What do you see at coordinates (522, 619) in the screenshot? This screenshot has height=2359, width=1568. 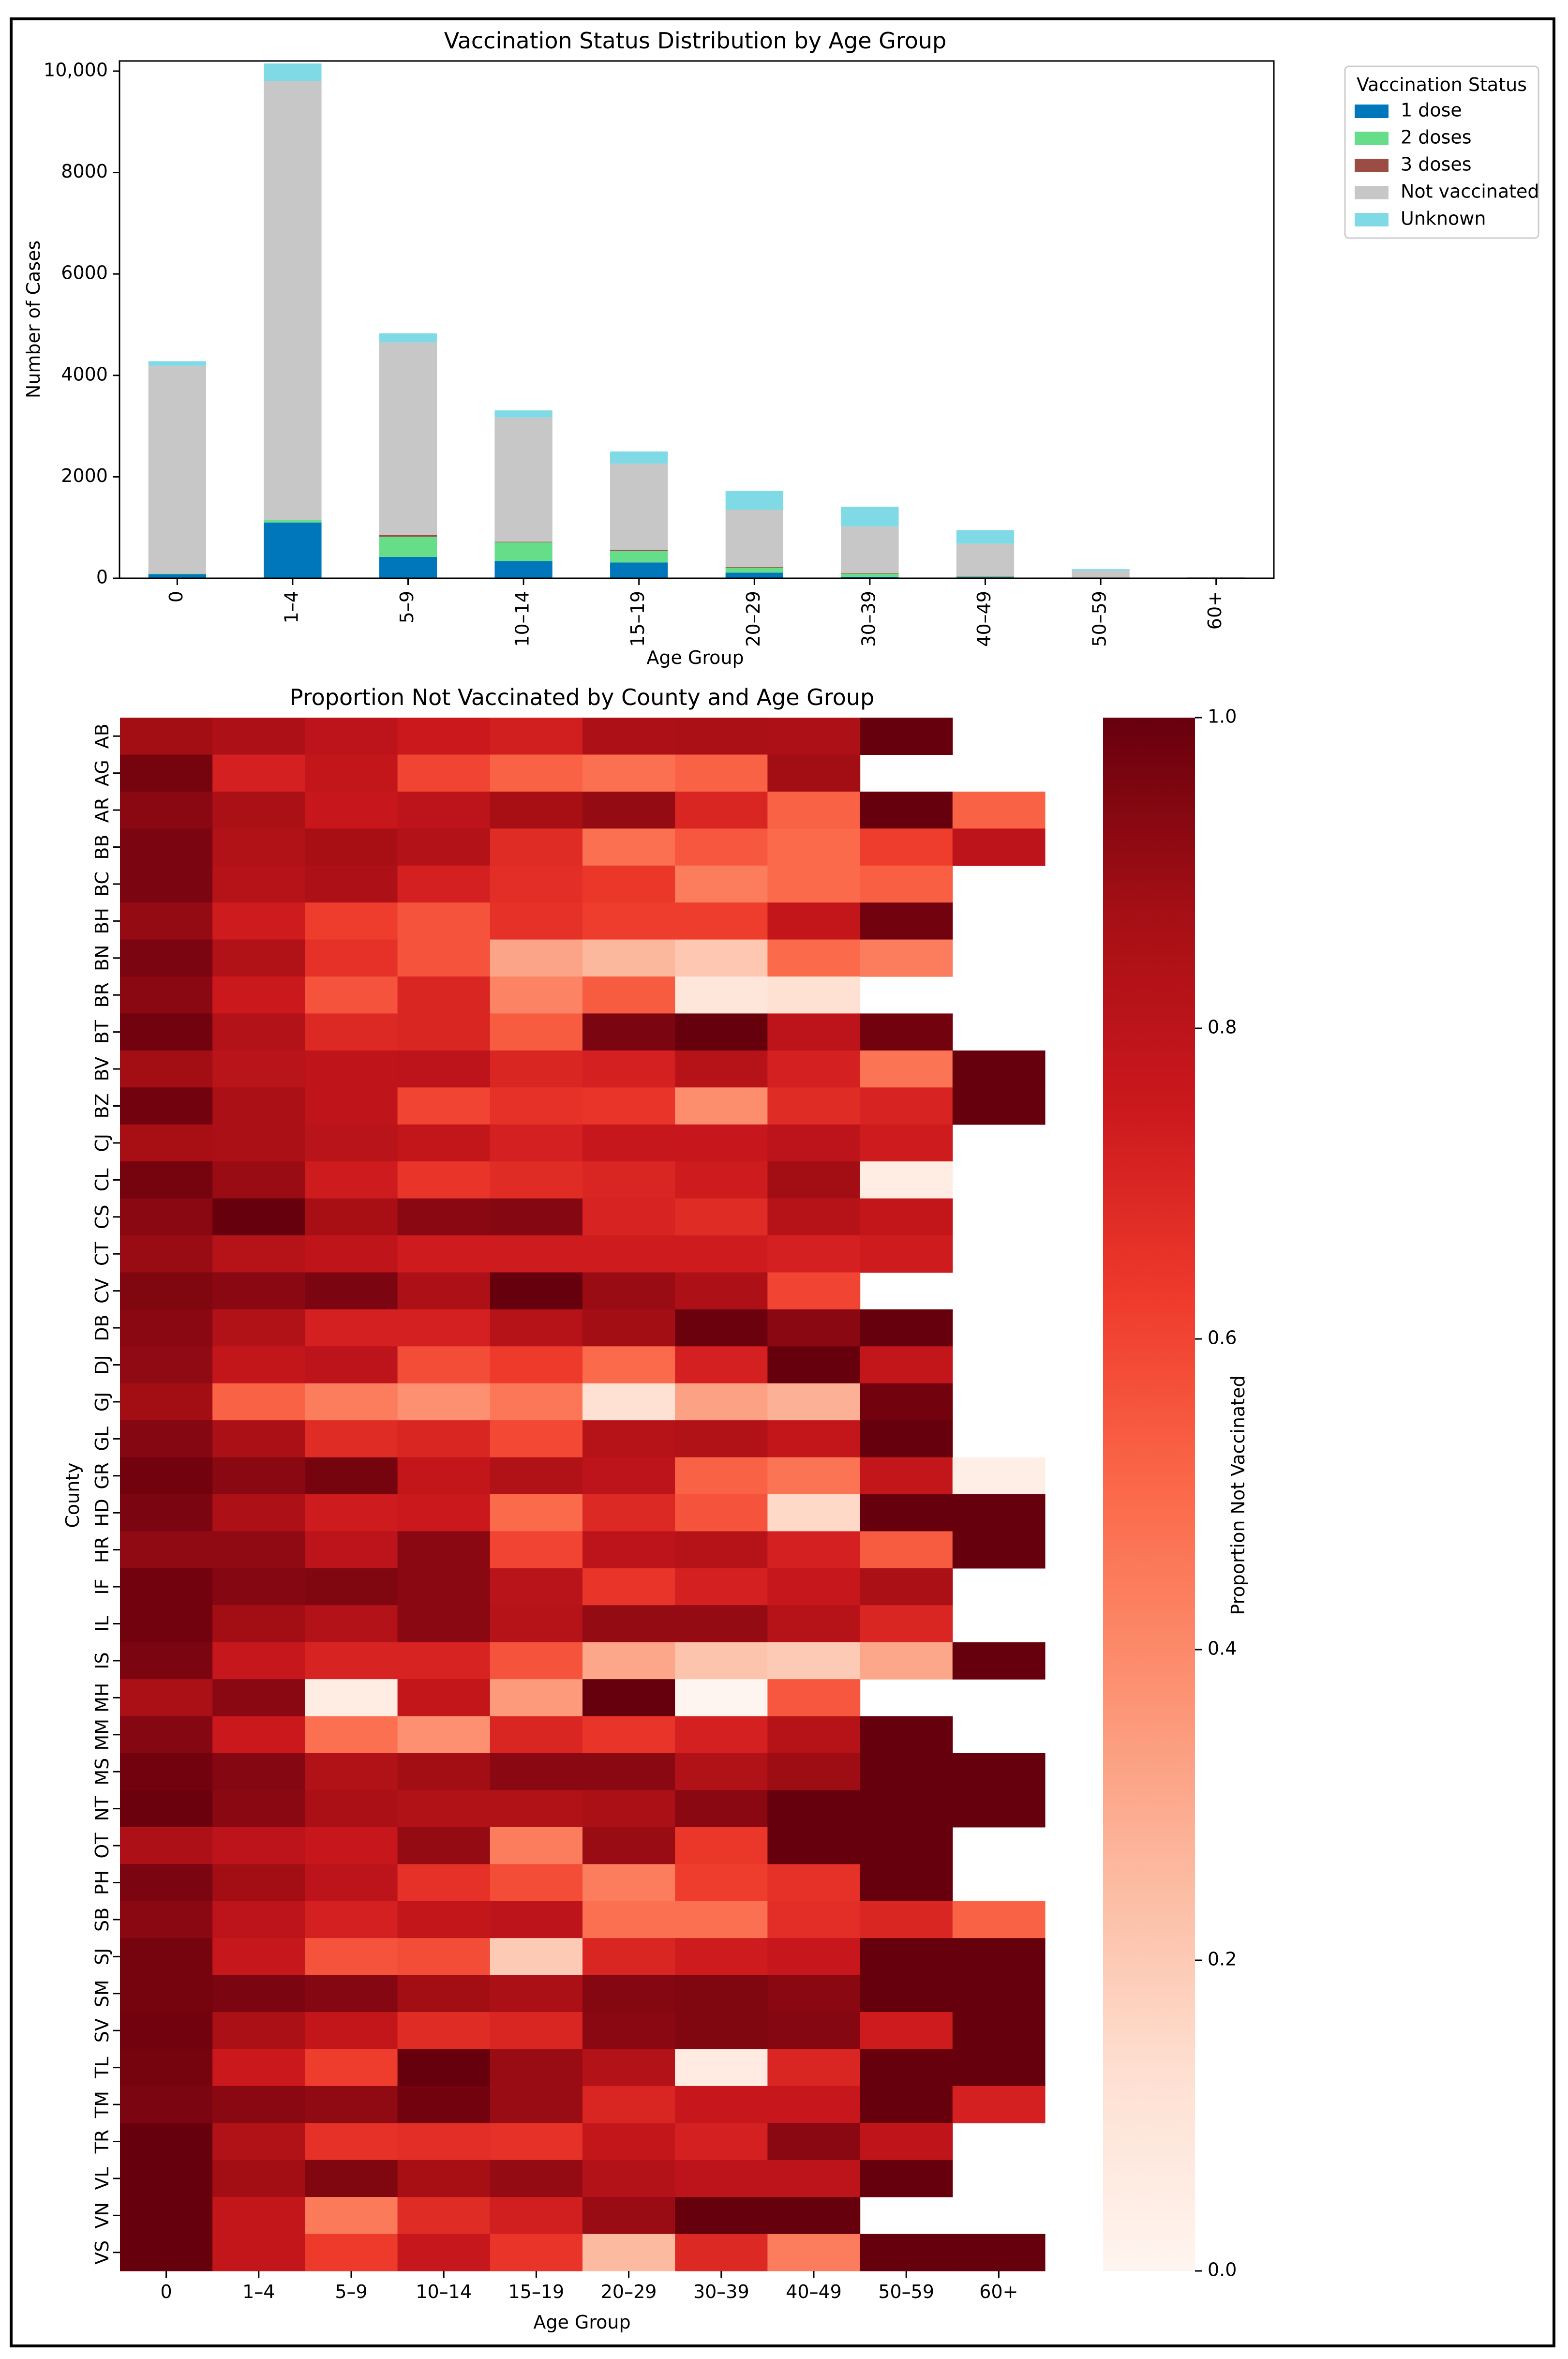 I see `x-tick-label: 10–14` at bounding box center [522, 619].